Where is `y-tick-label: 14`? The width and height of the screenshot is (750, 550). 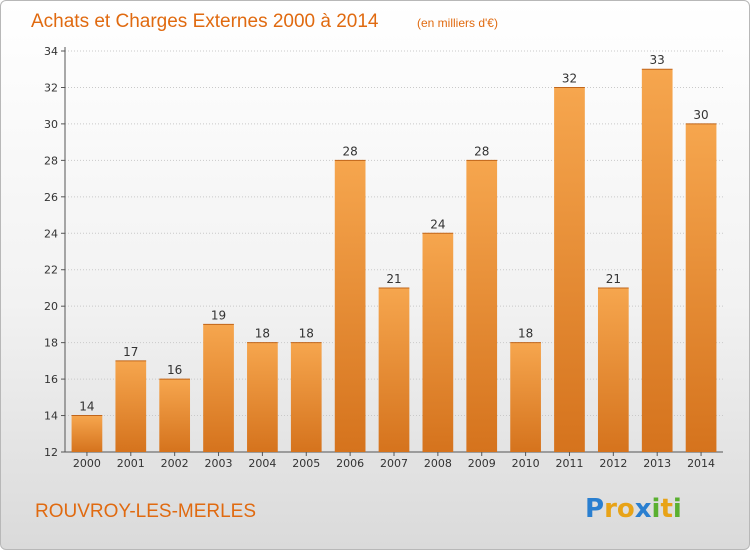
y-tick-label: 14 is located at coordinates (51, 416).